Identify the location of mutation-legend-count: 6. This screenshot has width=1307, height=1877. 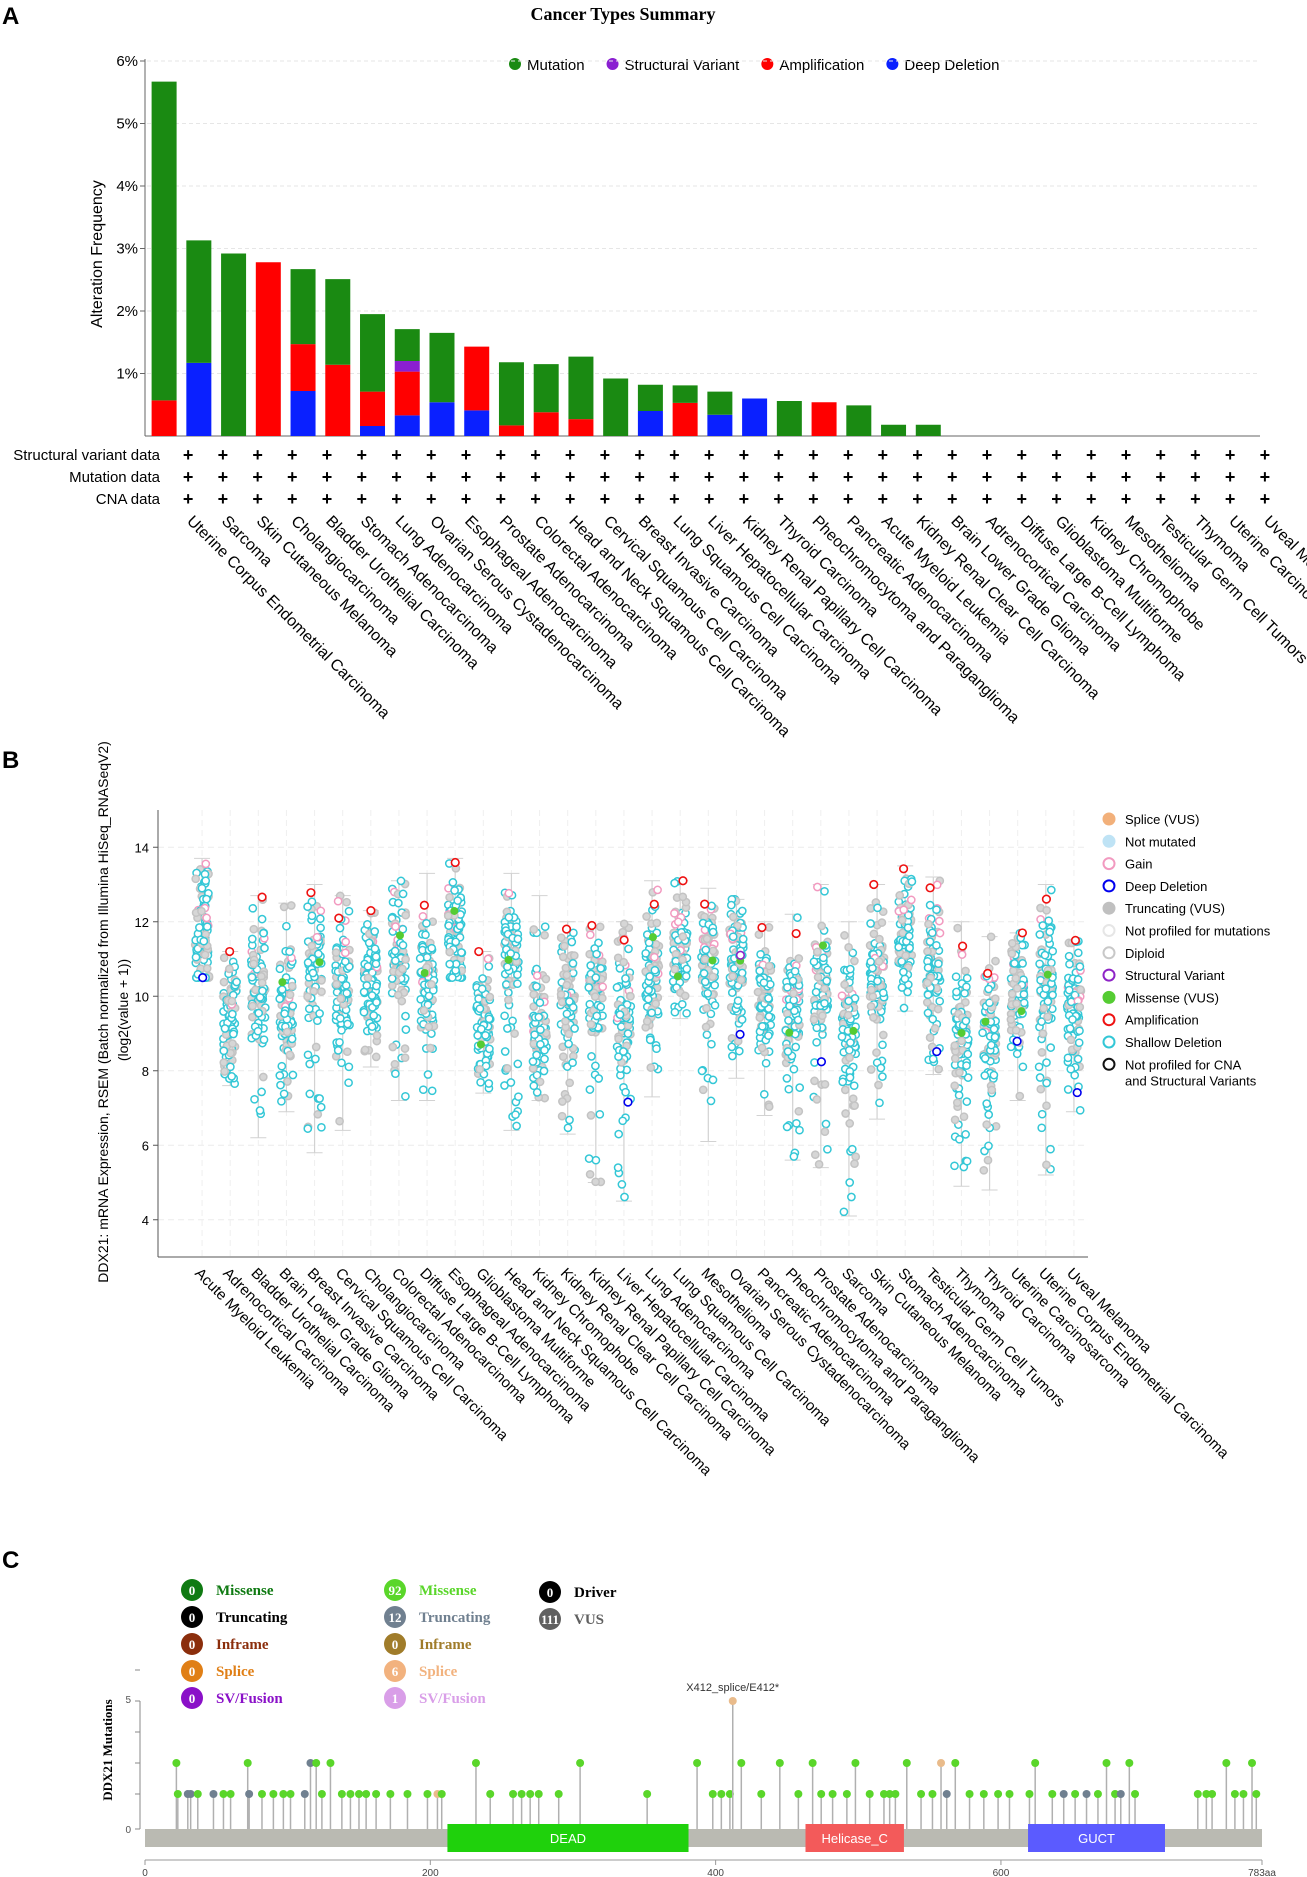
(395, 1671).